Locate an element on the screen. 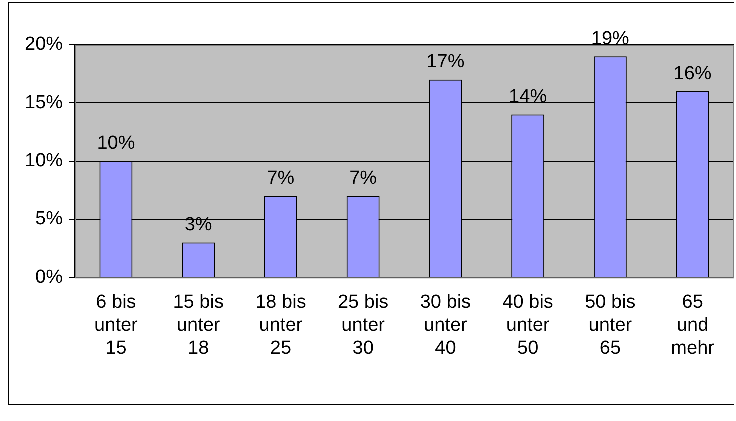  y-tick-label: 0% is located at coordinates (50, 277).